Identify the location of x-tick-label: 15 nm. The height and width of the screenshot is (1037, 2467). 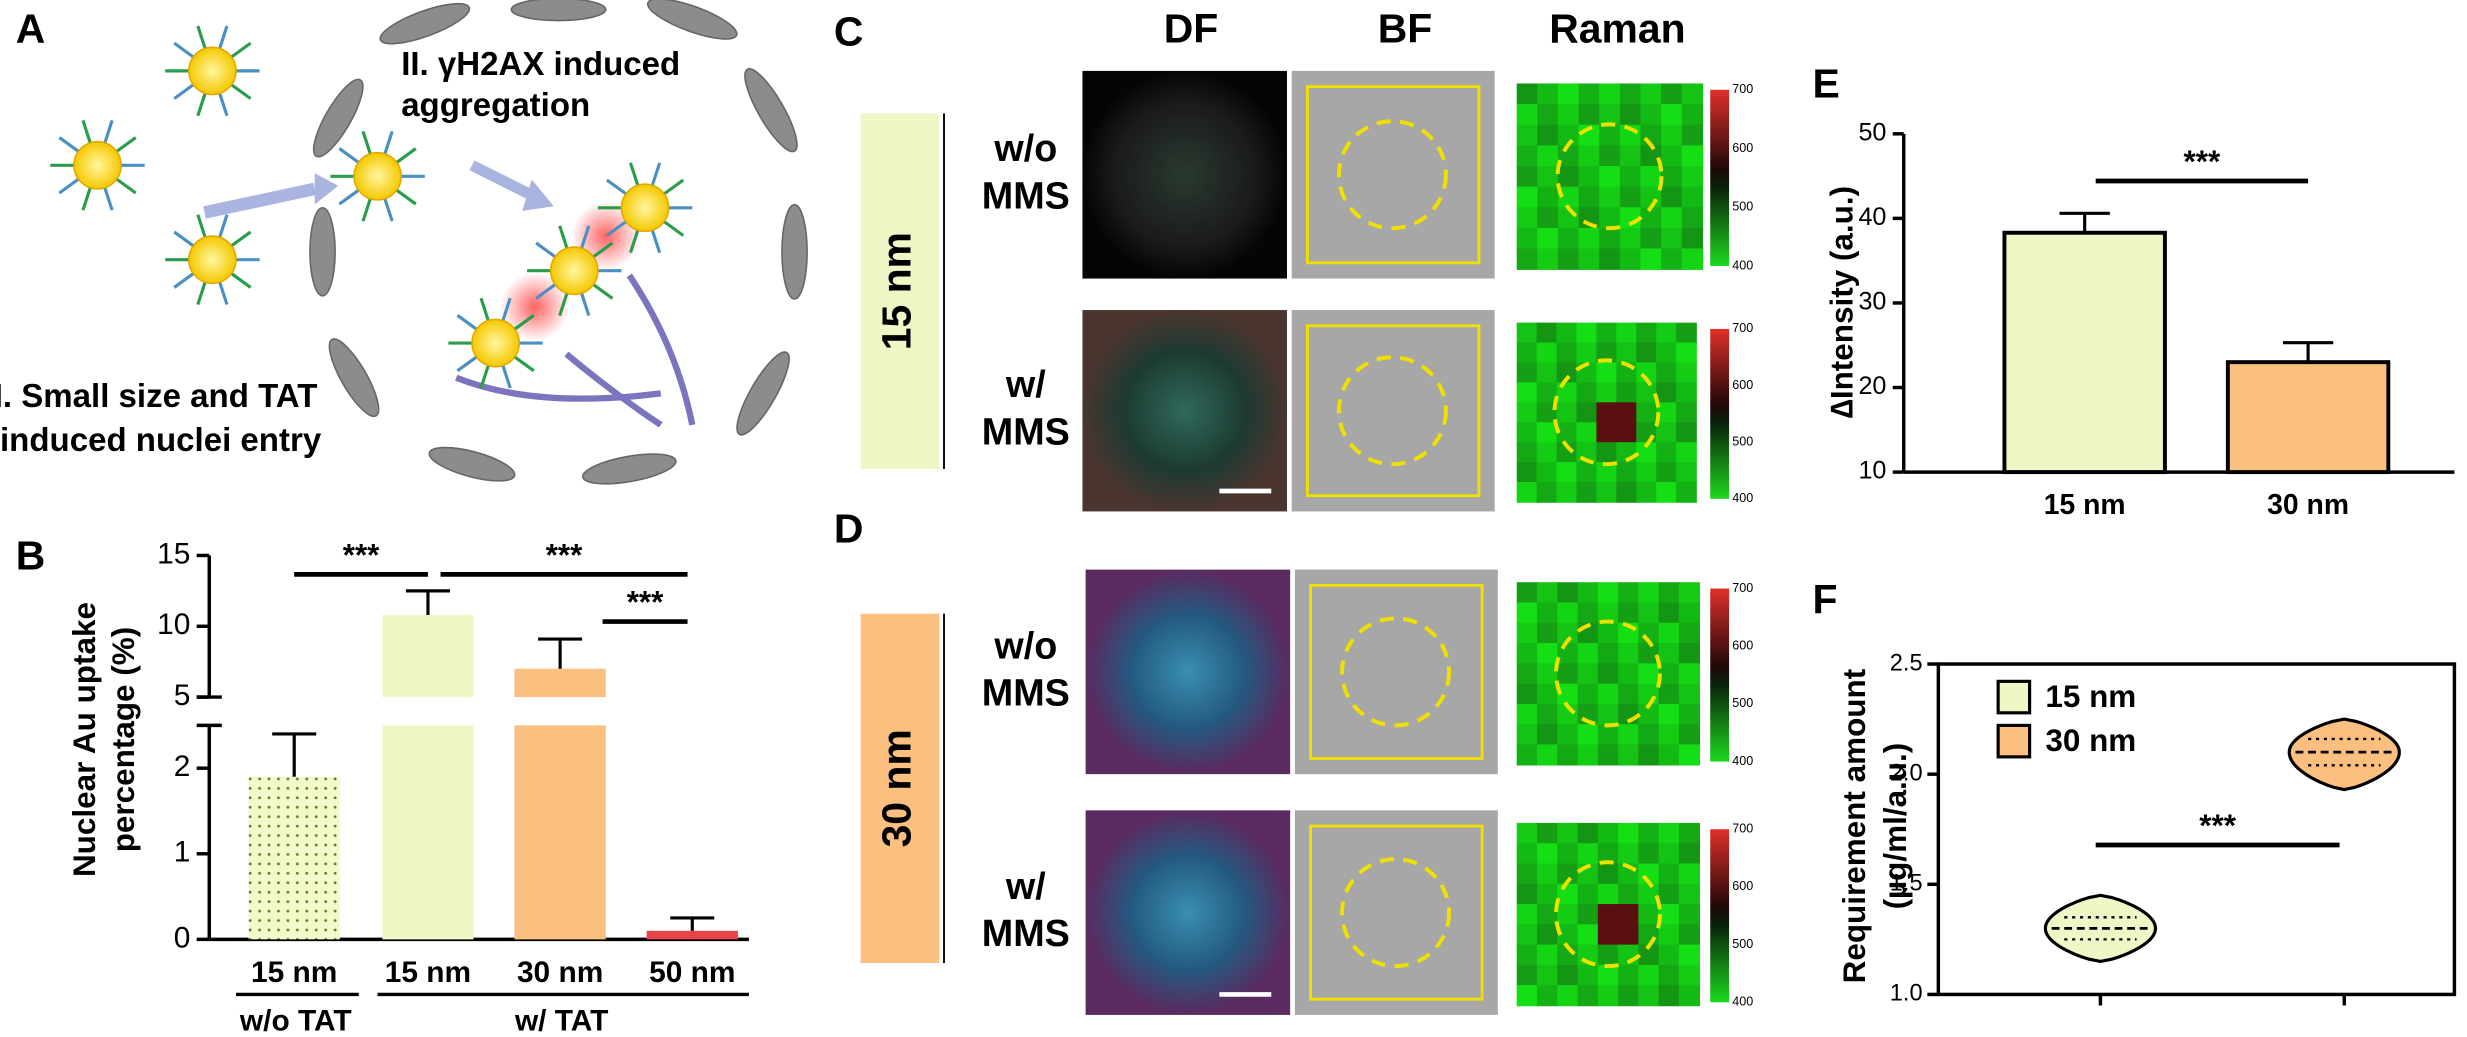
(428, 972).